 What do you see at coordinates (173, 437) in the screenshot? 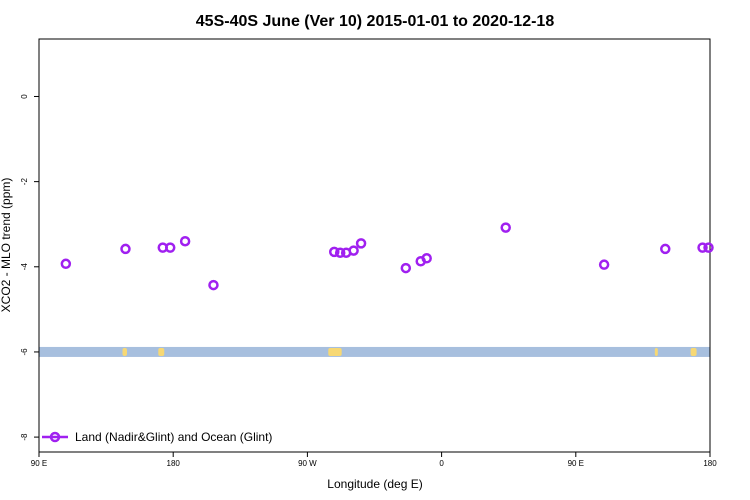
I see `legend-entry-label: Land (Nadir&Glint) and Ocean (Glint)` at bounding box center [173, 437].